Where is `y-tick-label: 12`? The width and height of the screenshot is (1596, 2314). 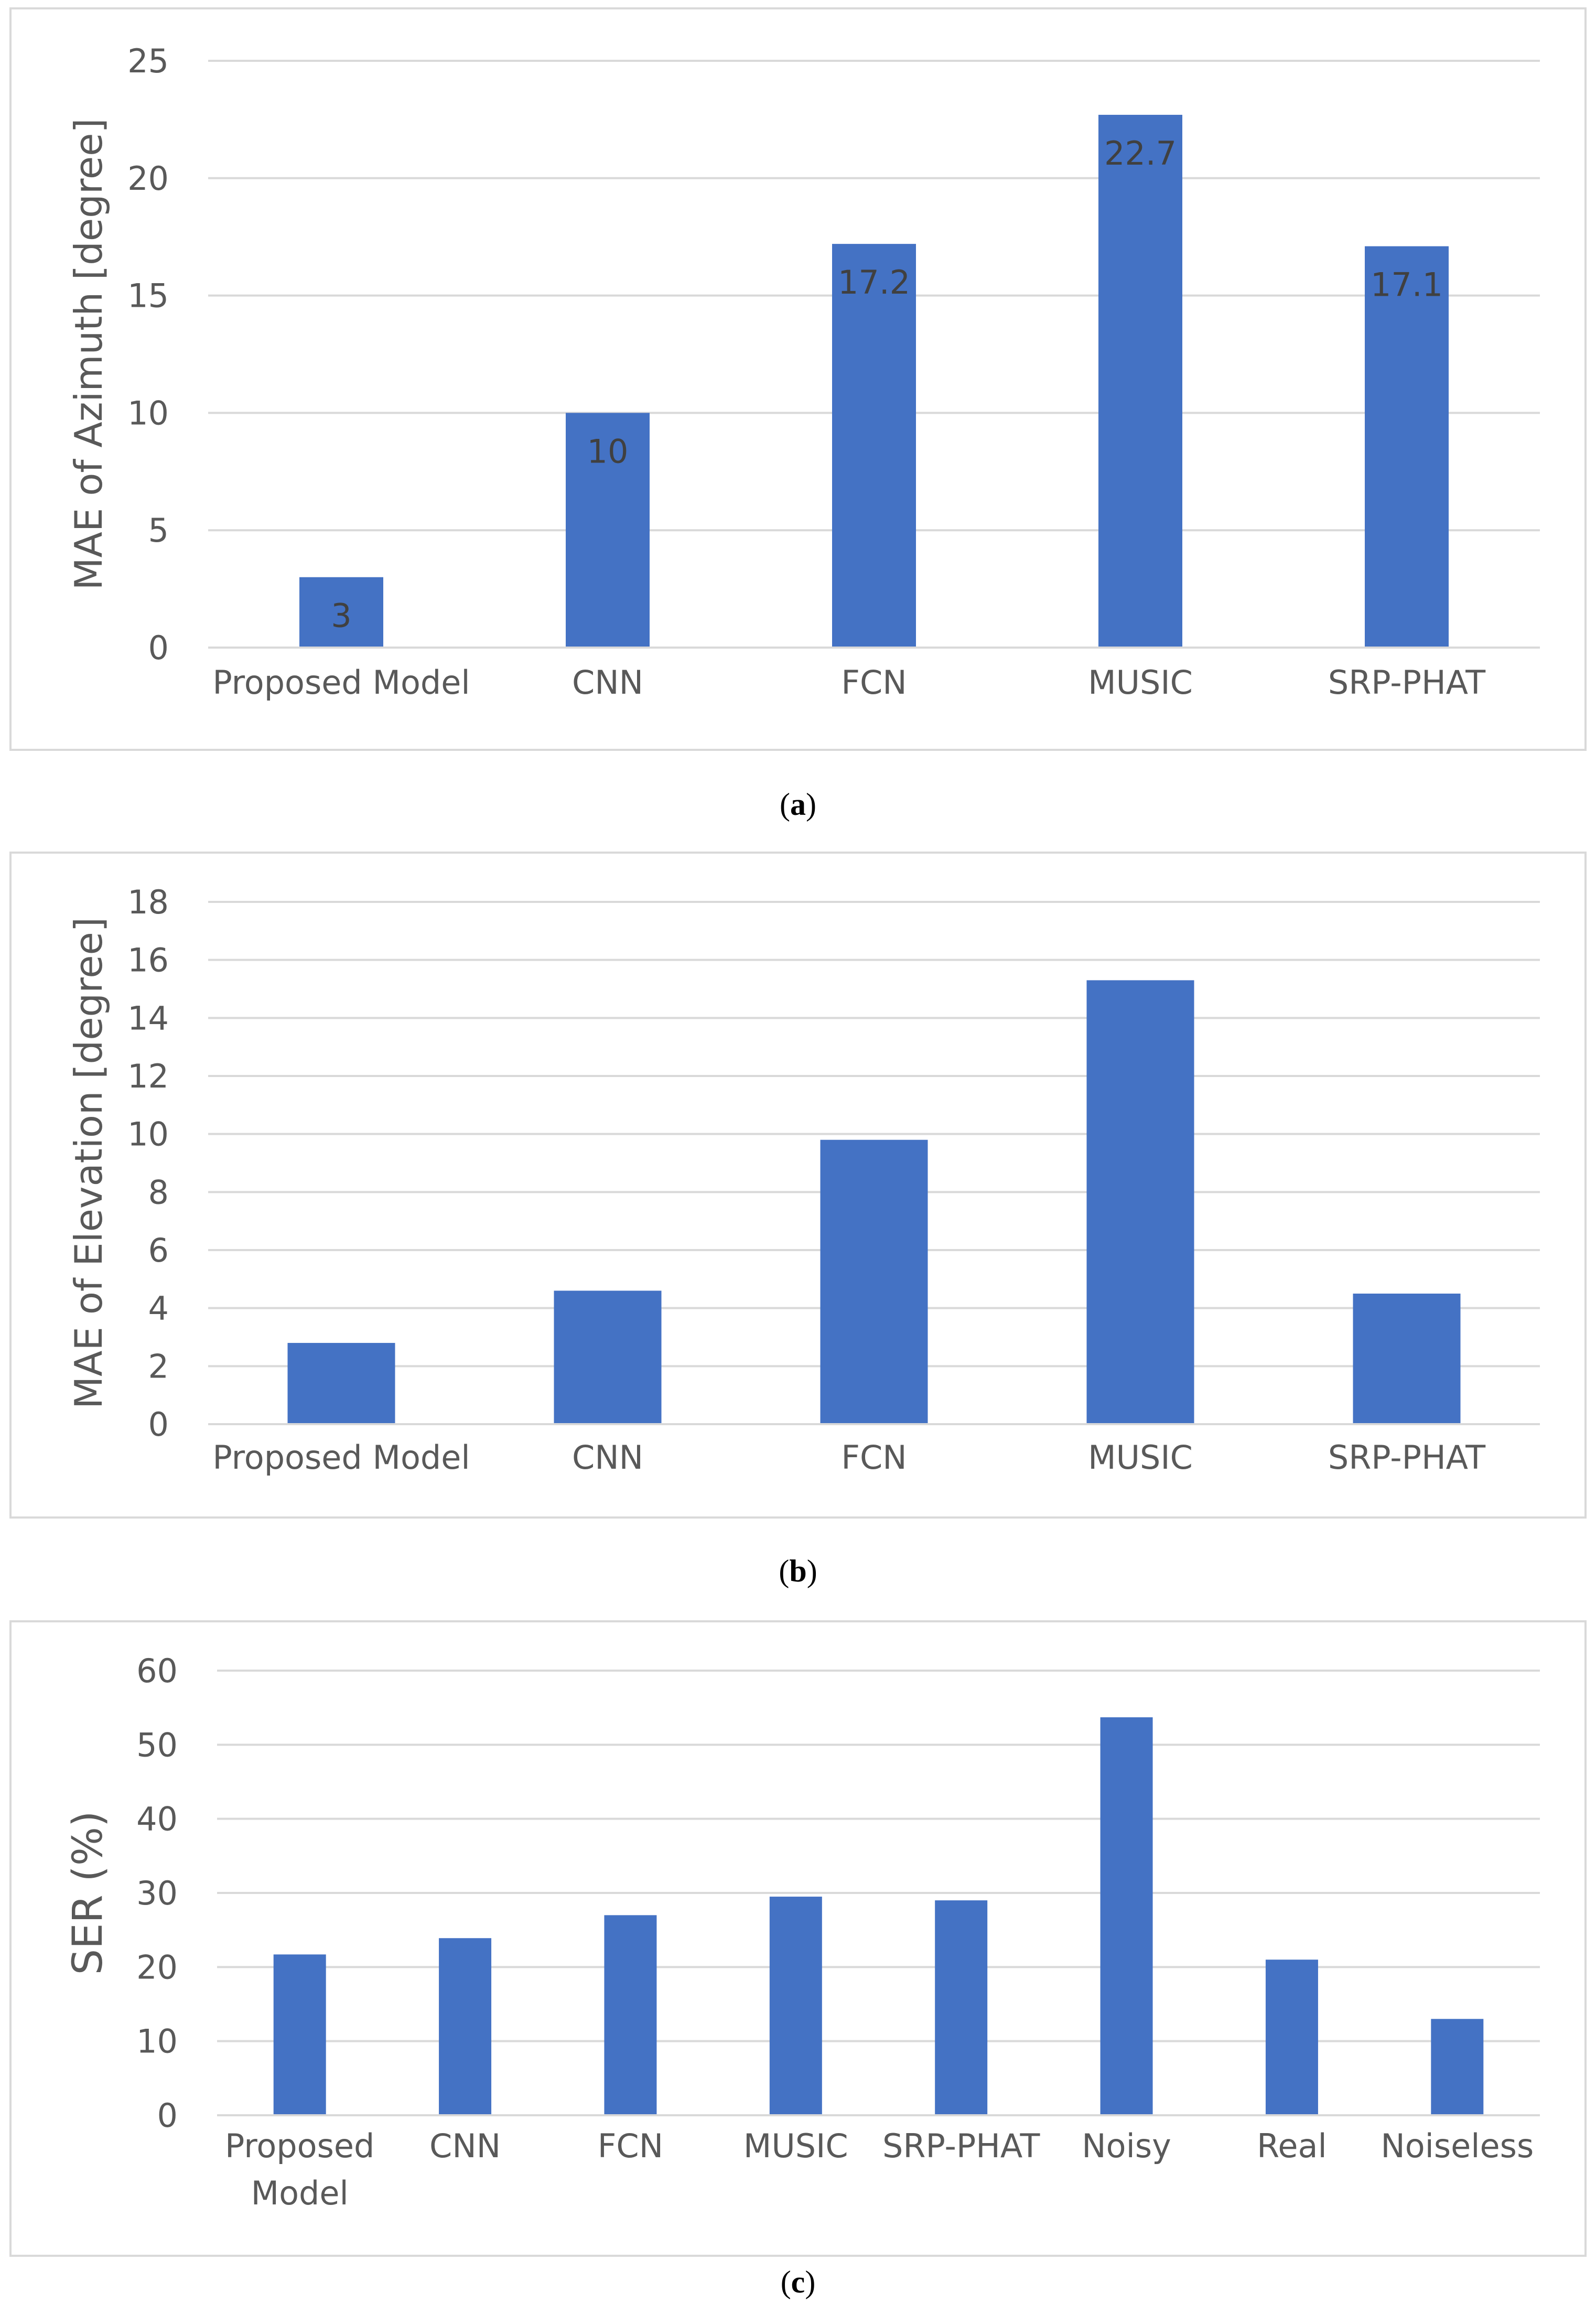 y-tick-label: 12 is located at coordinates (148, 1076).